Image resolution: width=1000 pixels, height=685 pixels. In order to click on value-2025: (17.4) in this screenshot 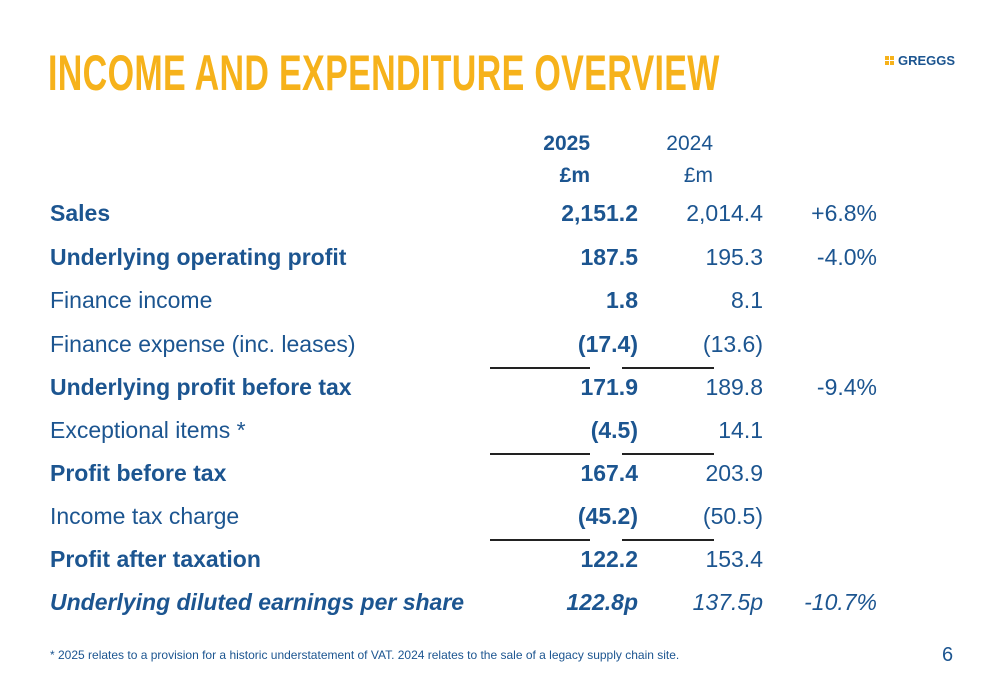, I will do `click(607, 344)`.